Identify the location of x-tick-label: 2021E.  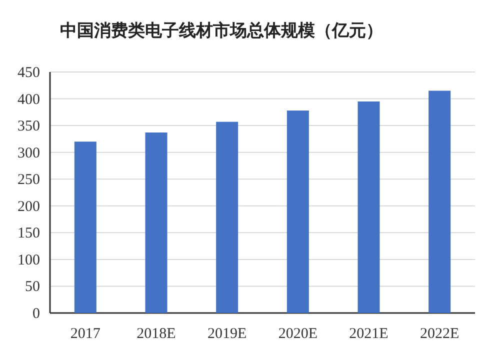
(368, 334).